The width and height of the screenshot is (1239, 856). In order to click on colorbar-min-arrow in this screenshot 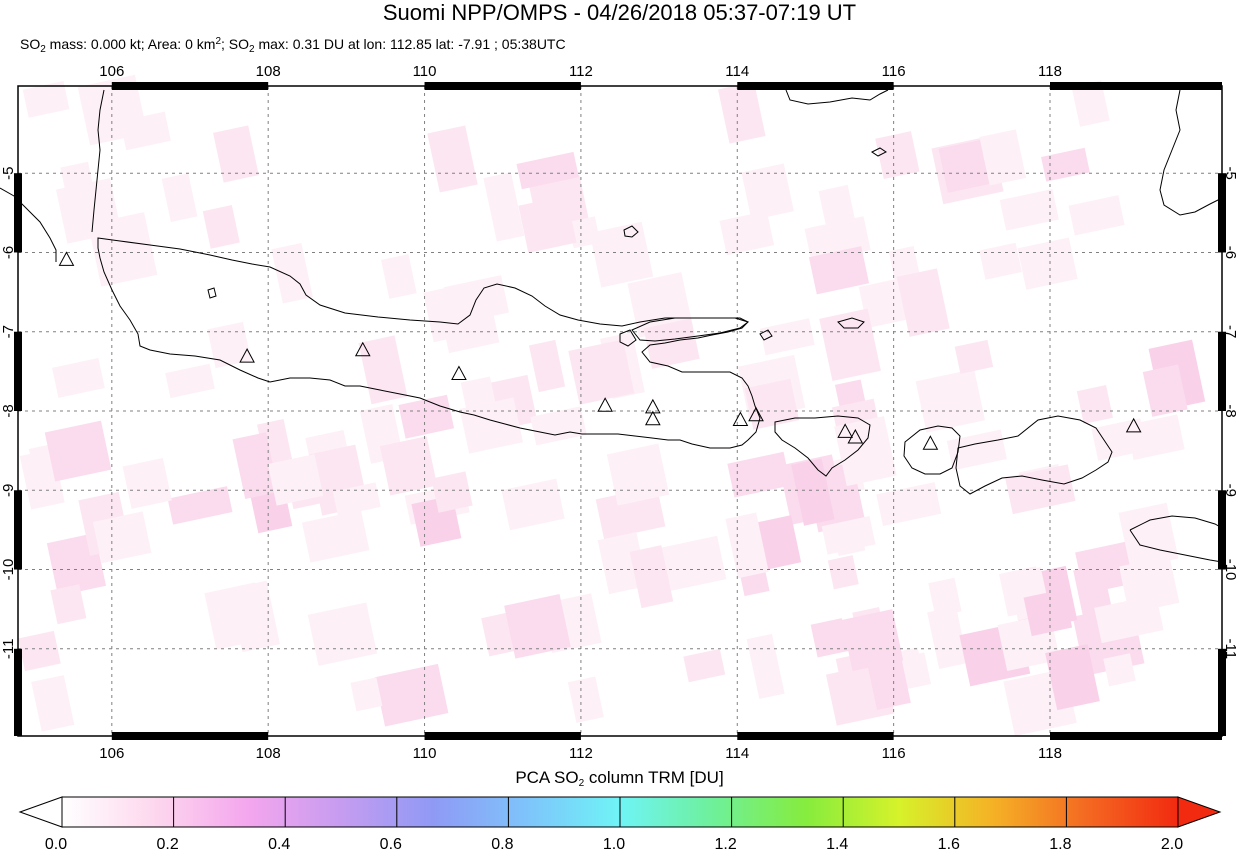, I will do `click(40, 812)`.